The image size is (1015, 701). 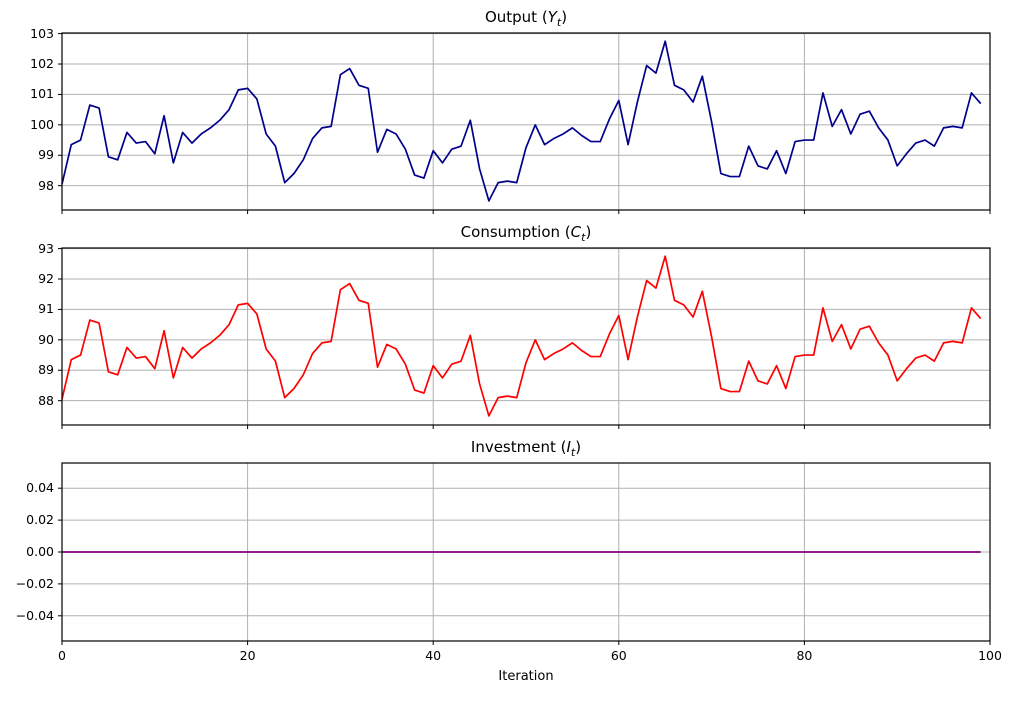 I want to click on x-tick-label: 20, so click(x=247, y=655).